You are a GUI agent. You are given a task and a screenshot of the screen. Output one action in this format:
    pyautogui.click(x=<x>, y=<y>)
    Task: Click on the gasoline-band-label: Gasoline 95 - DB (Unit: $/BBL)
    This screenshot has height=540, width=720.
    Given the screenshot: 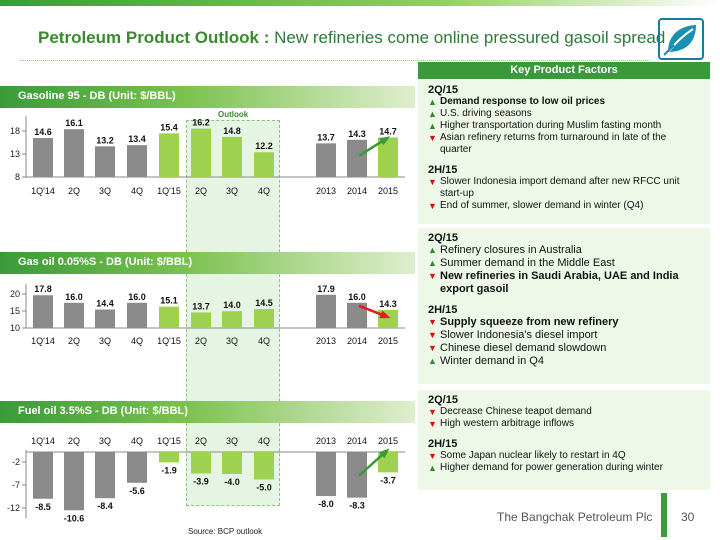 What is the action you would take?
    pyautogui.click(x=97, y=96)
    